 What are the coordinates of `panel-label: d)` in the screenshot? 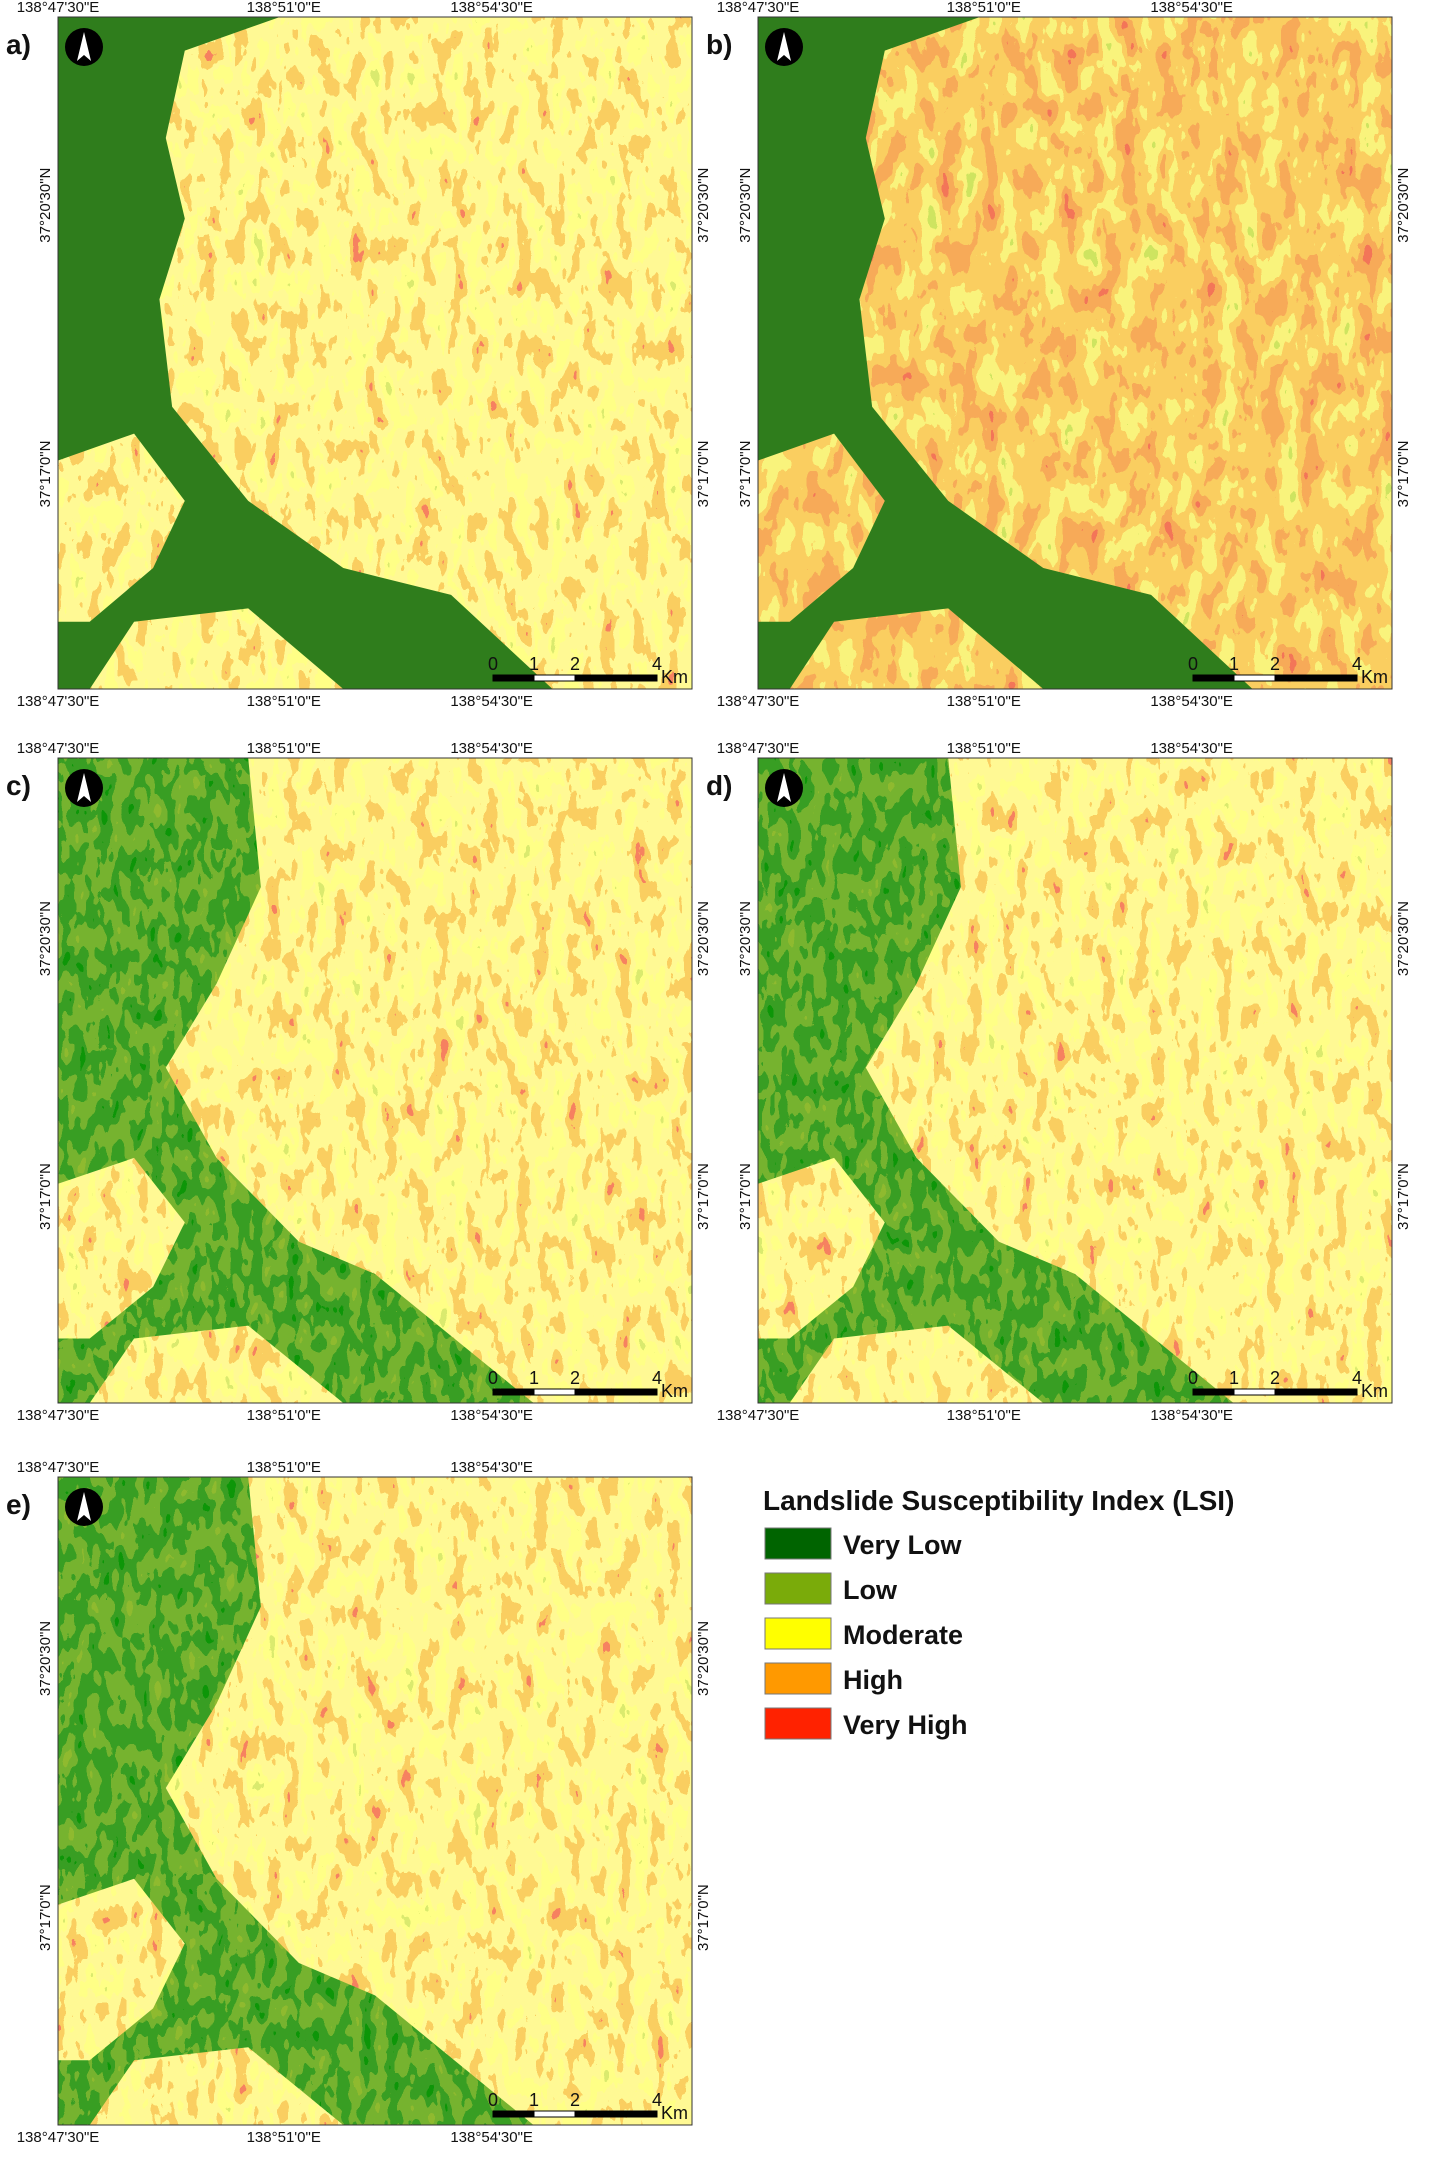 It's located at (719, 785).